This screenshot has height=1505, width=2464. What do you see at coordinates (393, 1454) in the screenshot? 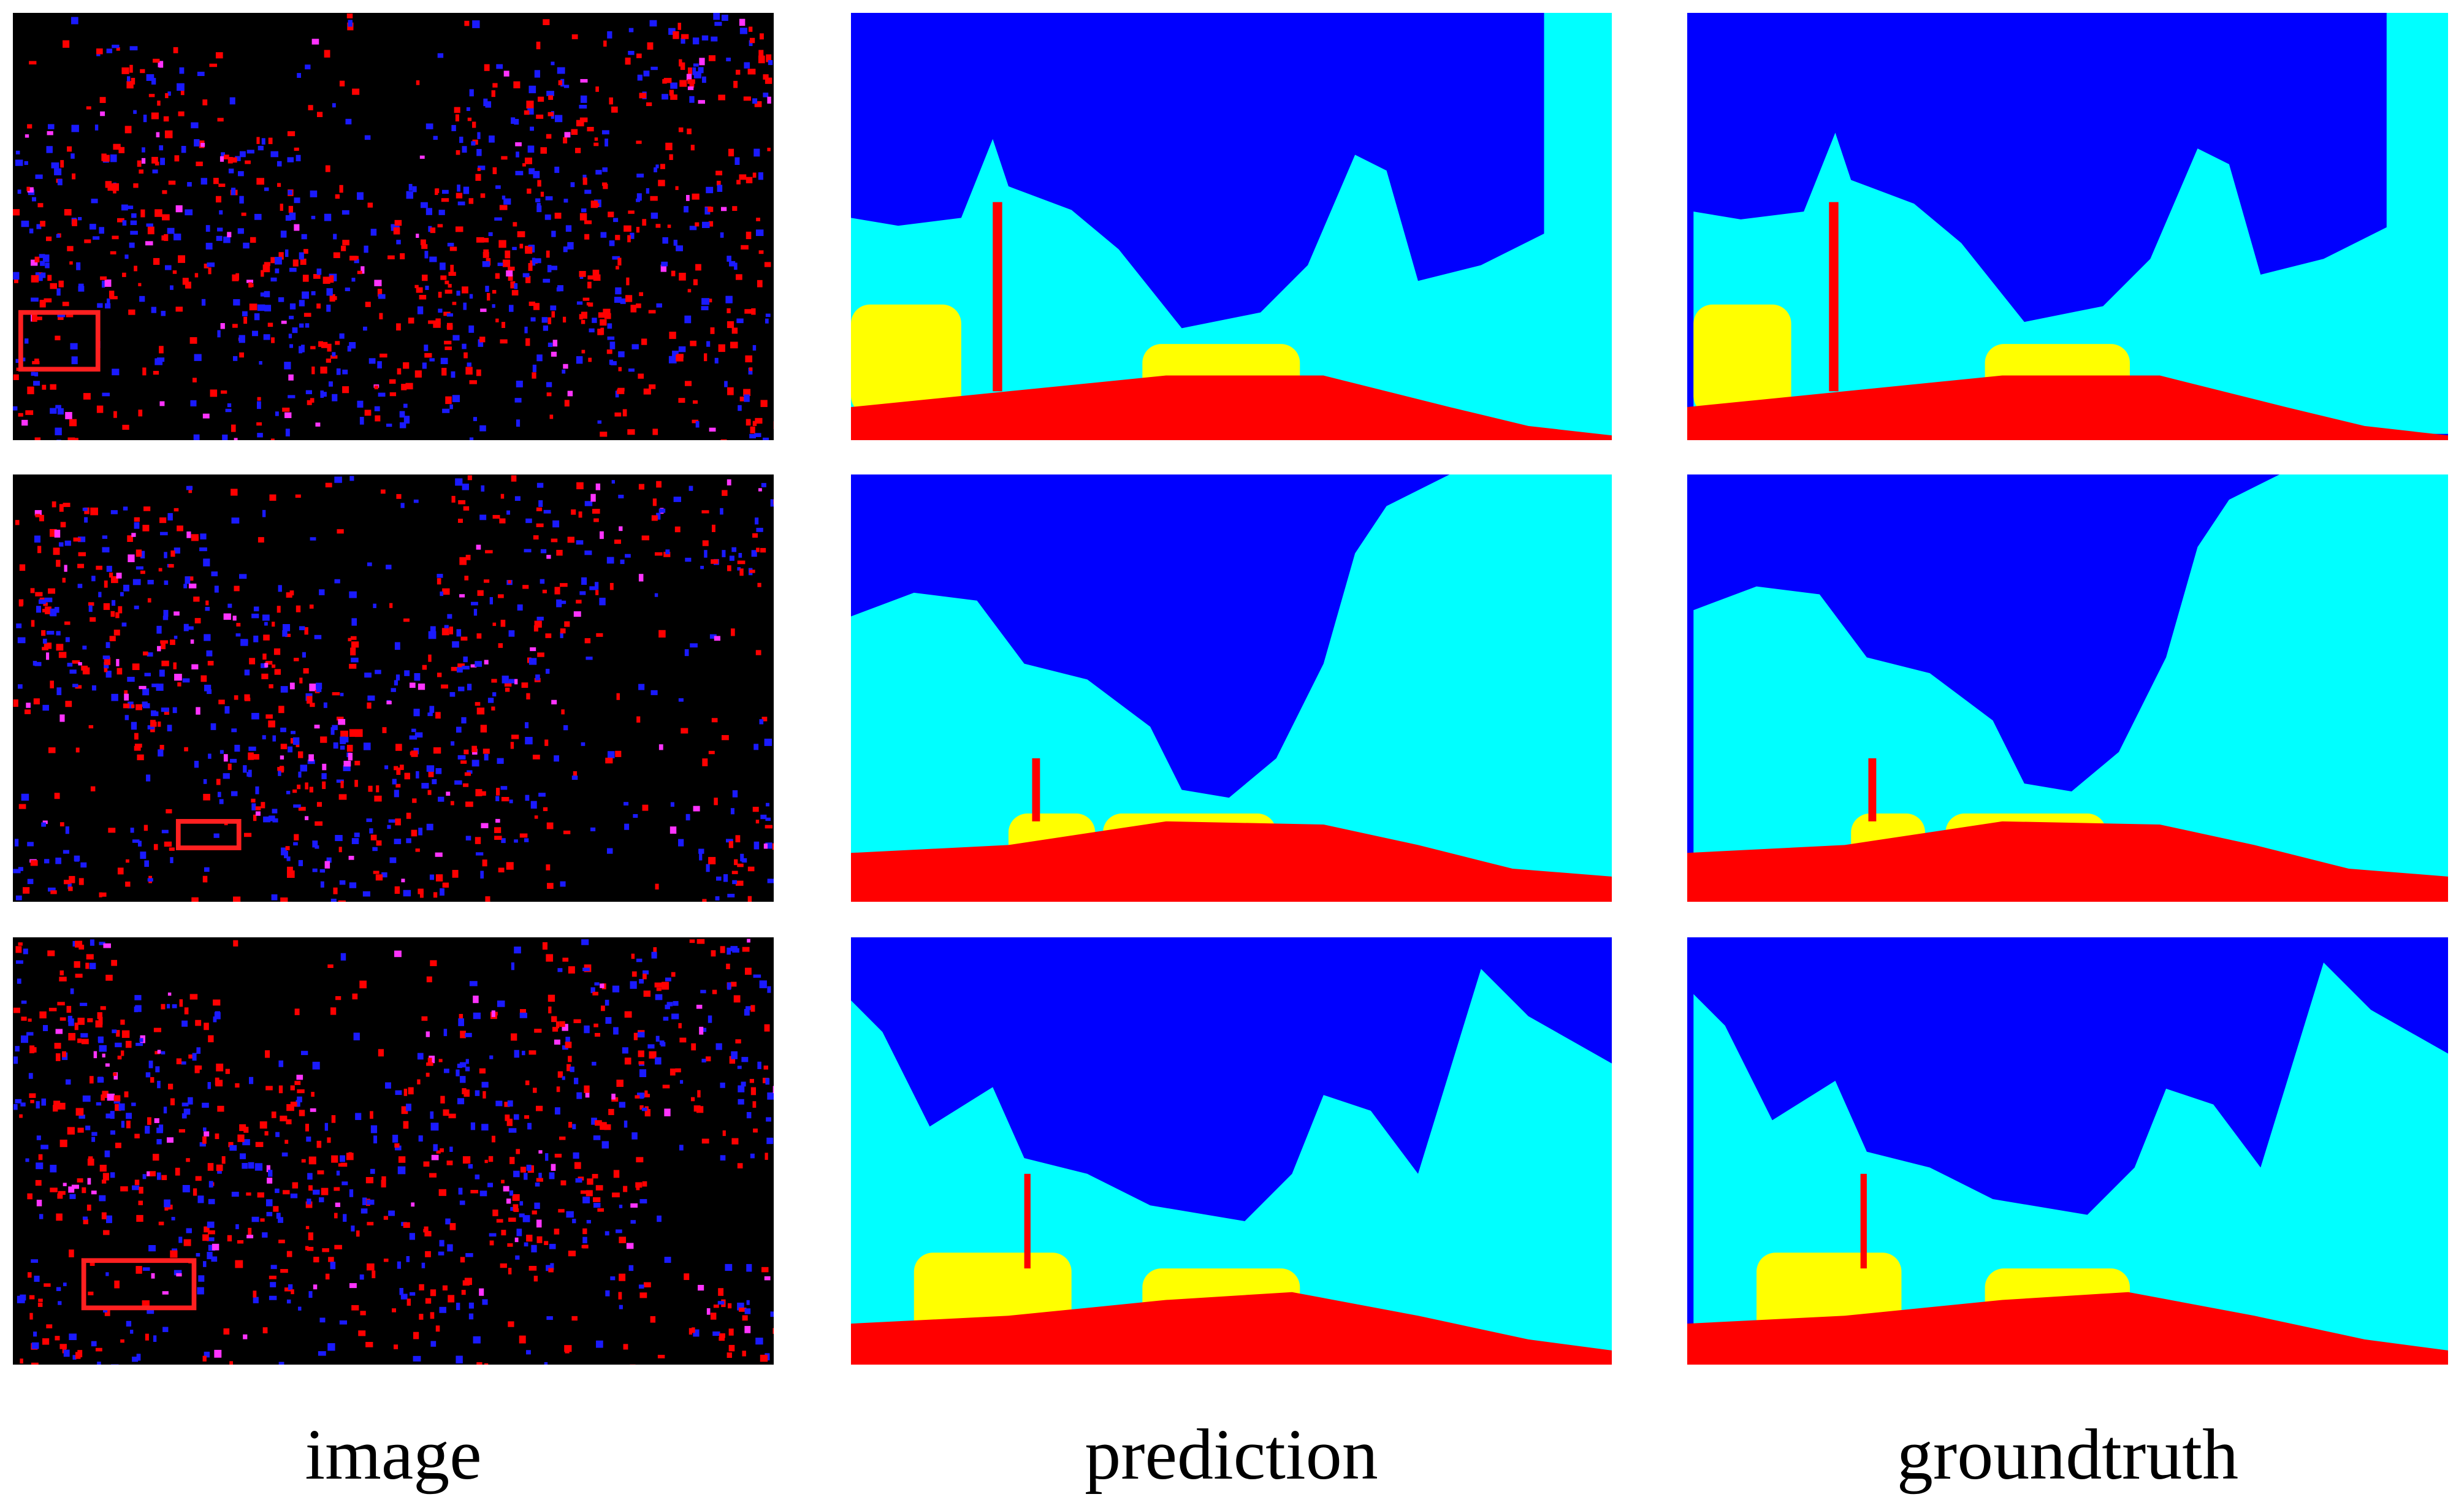
I see `column-label: image` at bounding box center [393, 1454].